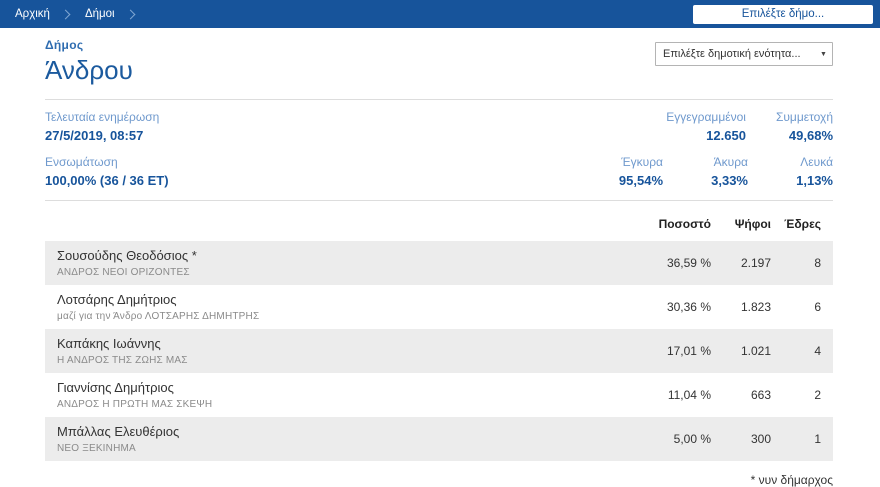 The height and width of the screenshot is (487, 880). Describe the element at coordinates (688, 307) in the screenshot. I see `percent-value: 30,36 %` at that location.